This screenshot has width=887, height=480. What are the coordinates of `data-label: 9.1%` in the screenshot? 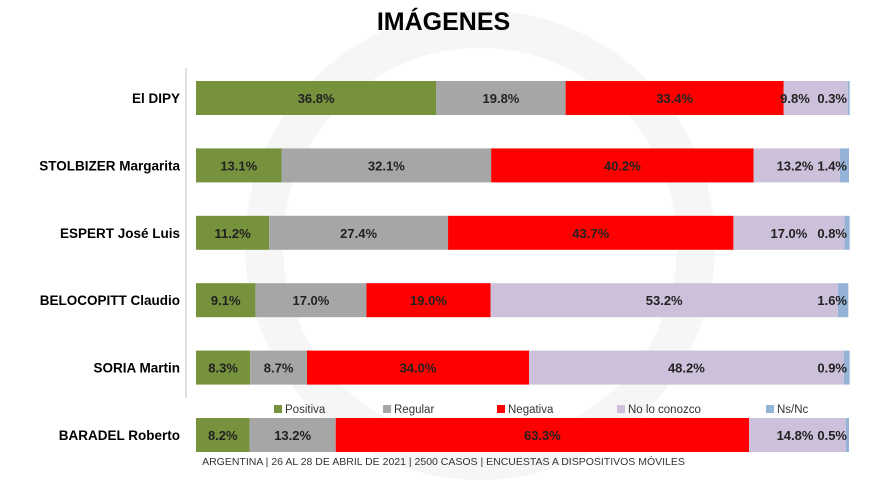 It's located at (226, 300).